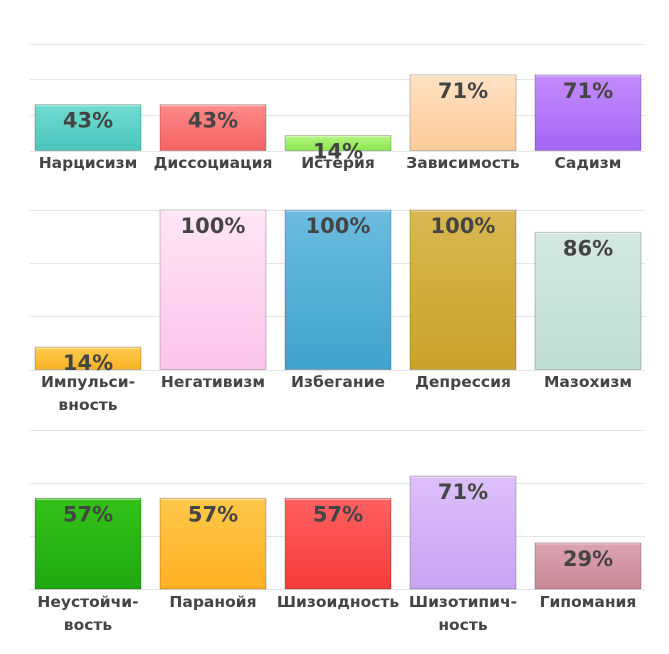 This screenshot has height=654, width=669. What do you see at coordinates (588, 248) in the screenshot?
I see `data-label: 86%` at bounding box center [588, 248].